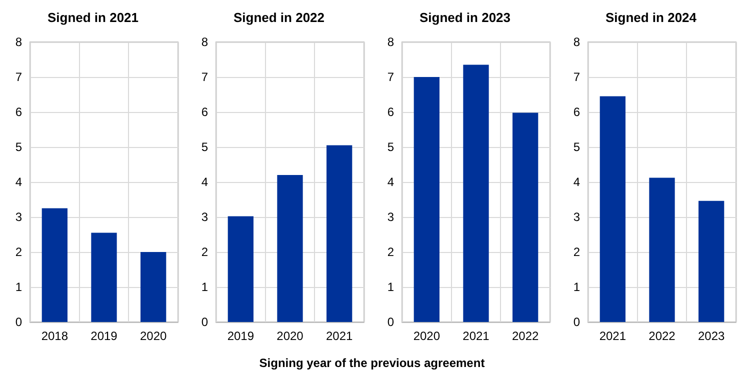 Image resolution: width=744 pixels, height=380 pixels. Describe the element at coordinates (279, 17) in the screenshot. I see `chart-title: Signed in 2022` at that location.